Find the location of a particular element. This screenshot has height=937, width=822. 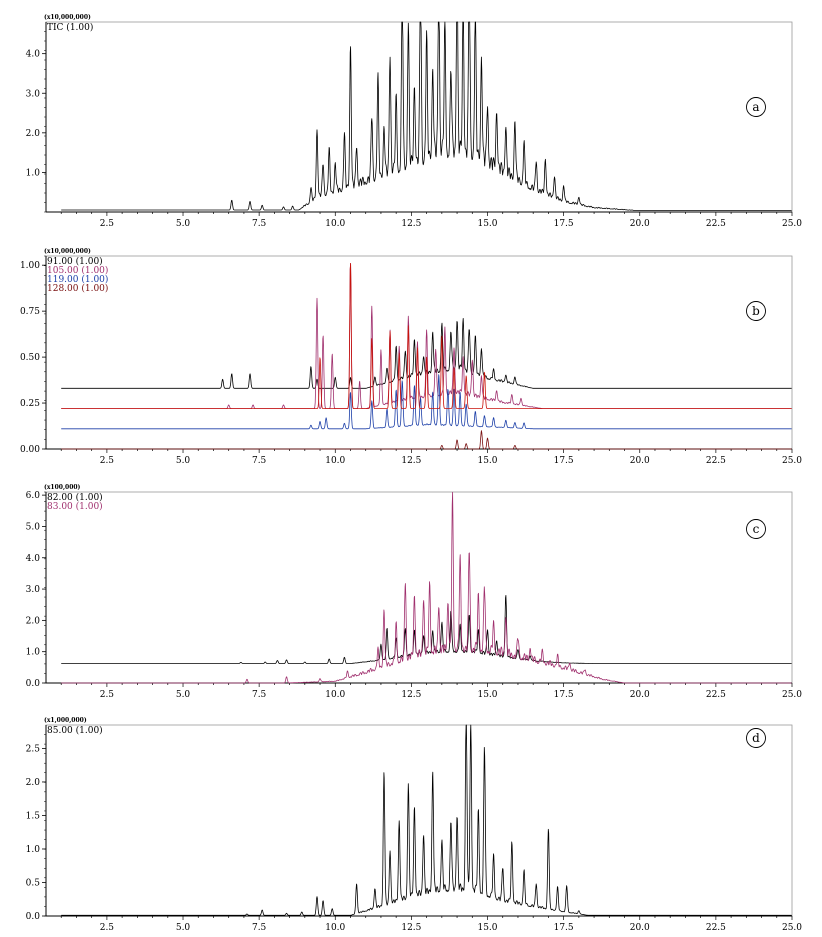

legend-entry: 128.00 (1.00) is located at coordinates (77, 288).